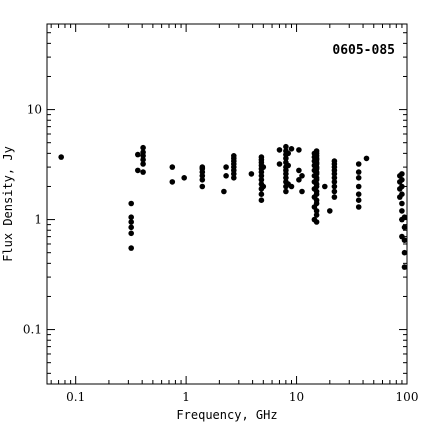 The image size is (431, 431). Describe the element at coordinates (296, 397) in the screenshot. I see `x-tick-label: 10` at that location.